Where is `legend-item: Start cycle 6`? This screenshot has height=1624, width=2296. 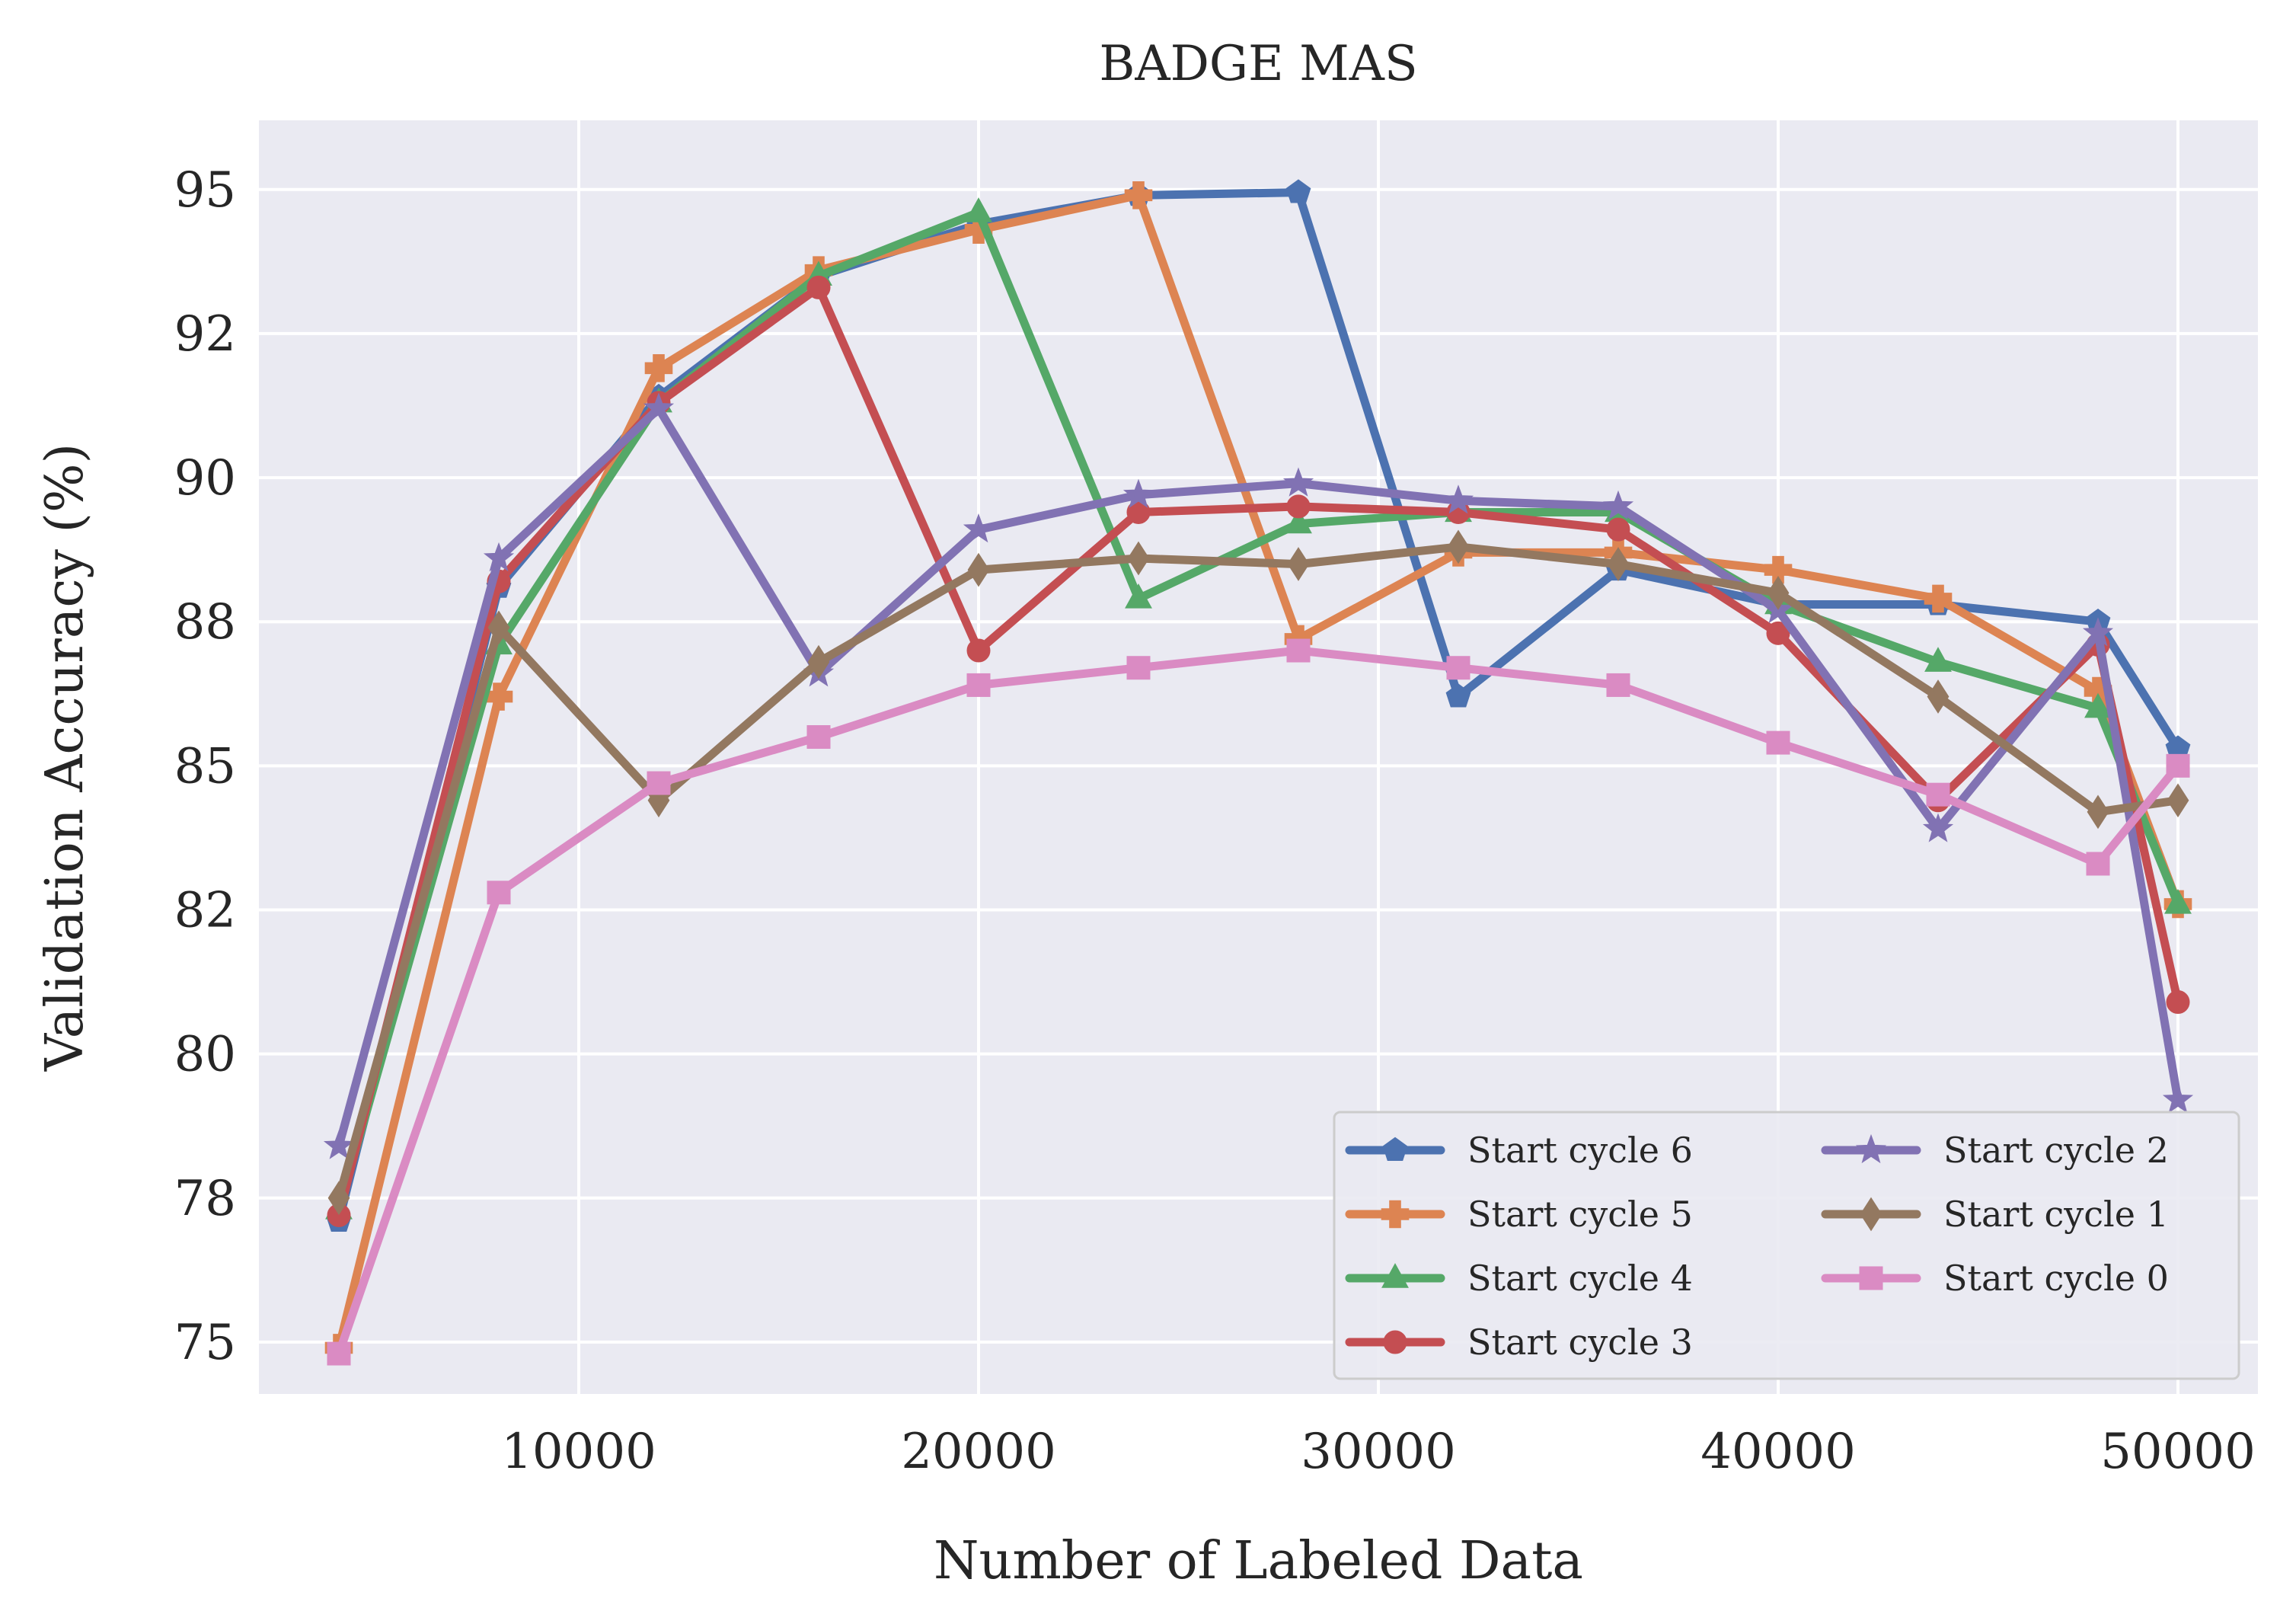
legend-item: Start cycle 6 is located at coordinates (1519, 1150).